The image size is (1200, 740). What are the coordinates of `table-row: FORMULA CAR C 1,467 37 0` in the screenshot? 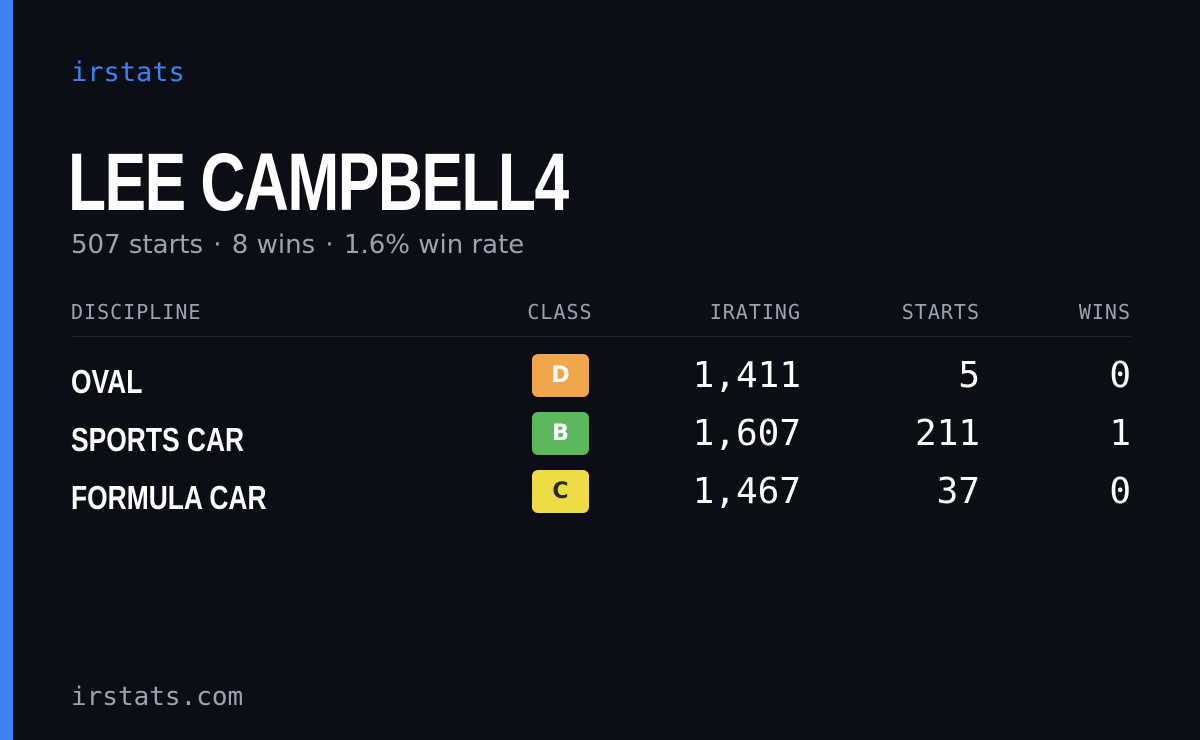 It's located at (601, 497).